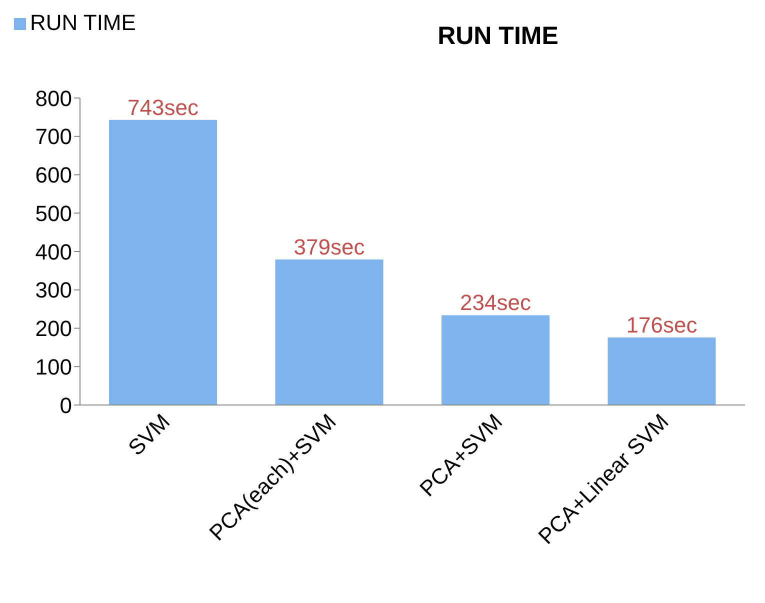 This screenshot has width=765, height=603. I want to click on y-tick-label: 400, so click(53, 251).